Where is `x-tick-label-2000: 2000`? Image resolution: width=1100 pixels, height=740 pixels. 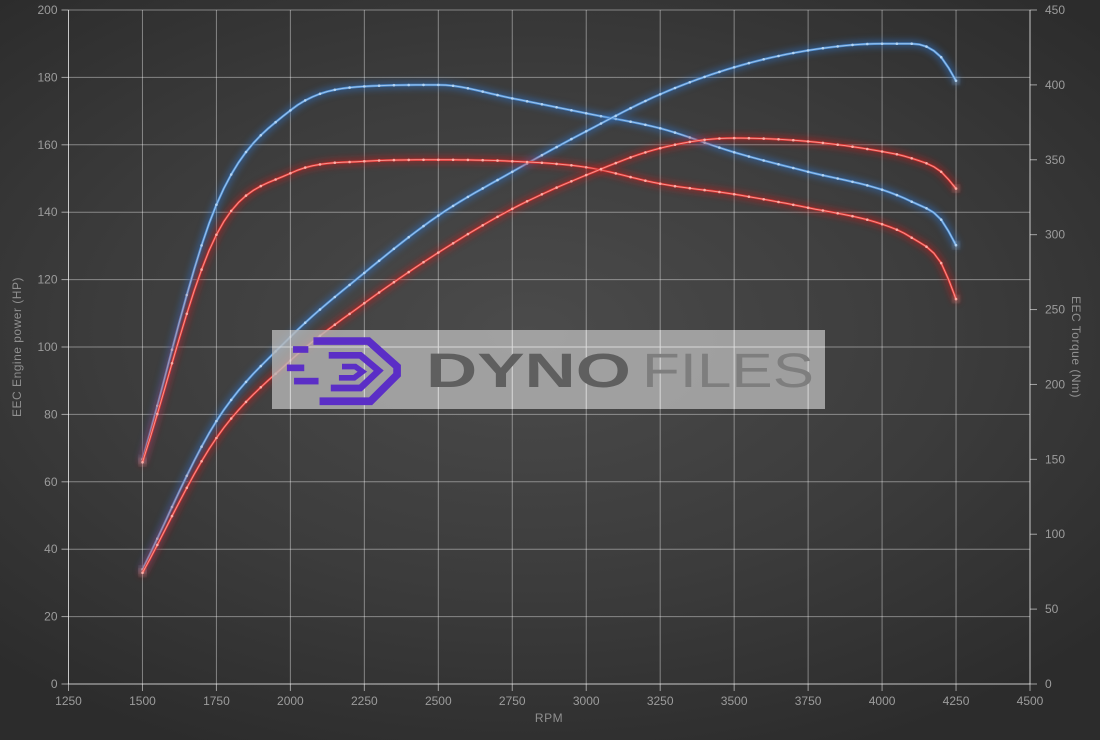
x-tick-label-2000: 2000 is located at coordinates (290, 701).